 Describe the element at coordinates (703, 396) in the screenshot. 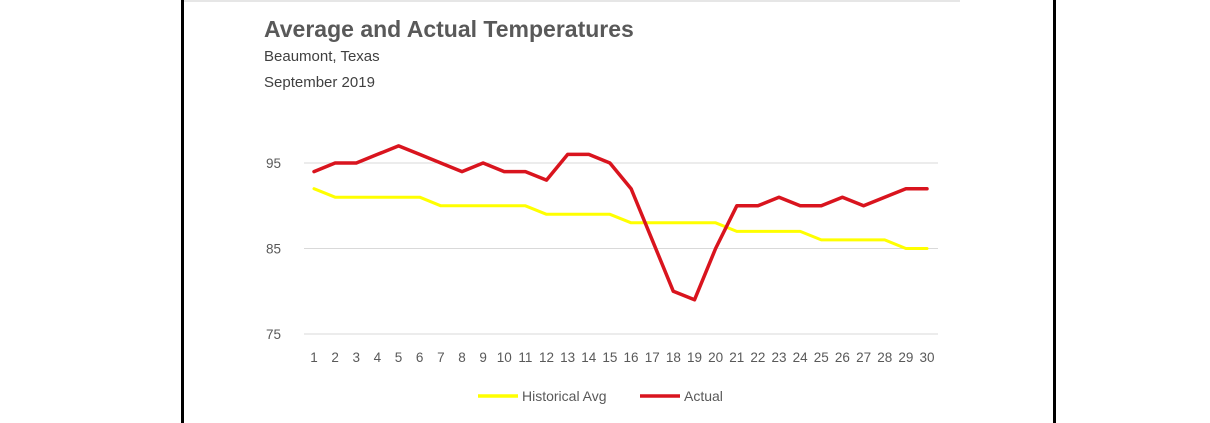

I see `legend-label-1: Actual` at that location.